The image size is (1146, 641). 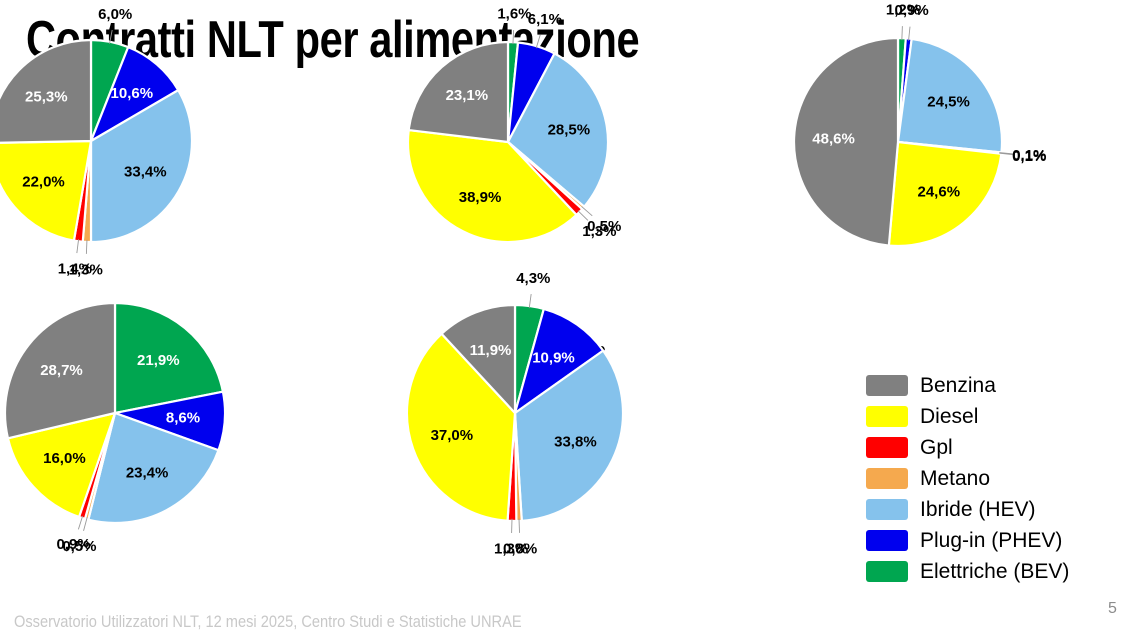 What do you see at coordinates (958, 385) in the screenshot?
I see `legend-label: Benzina` at bounding box center [958, 385].